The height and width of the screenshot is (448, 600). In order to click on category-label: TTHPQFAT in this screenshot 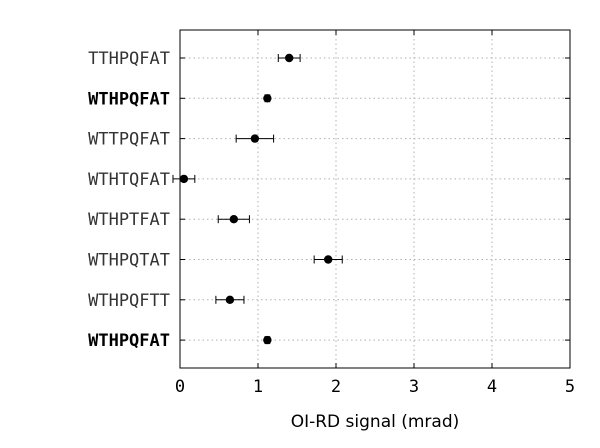, I will do `click(129, 59)`.